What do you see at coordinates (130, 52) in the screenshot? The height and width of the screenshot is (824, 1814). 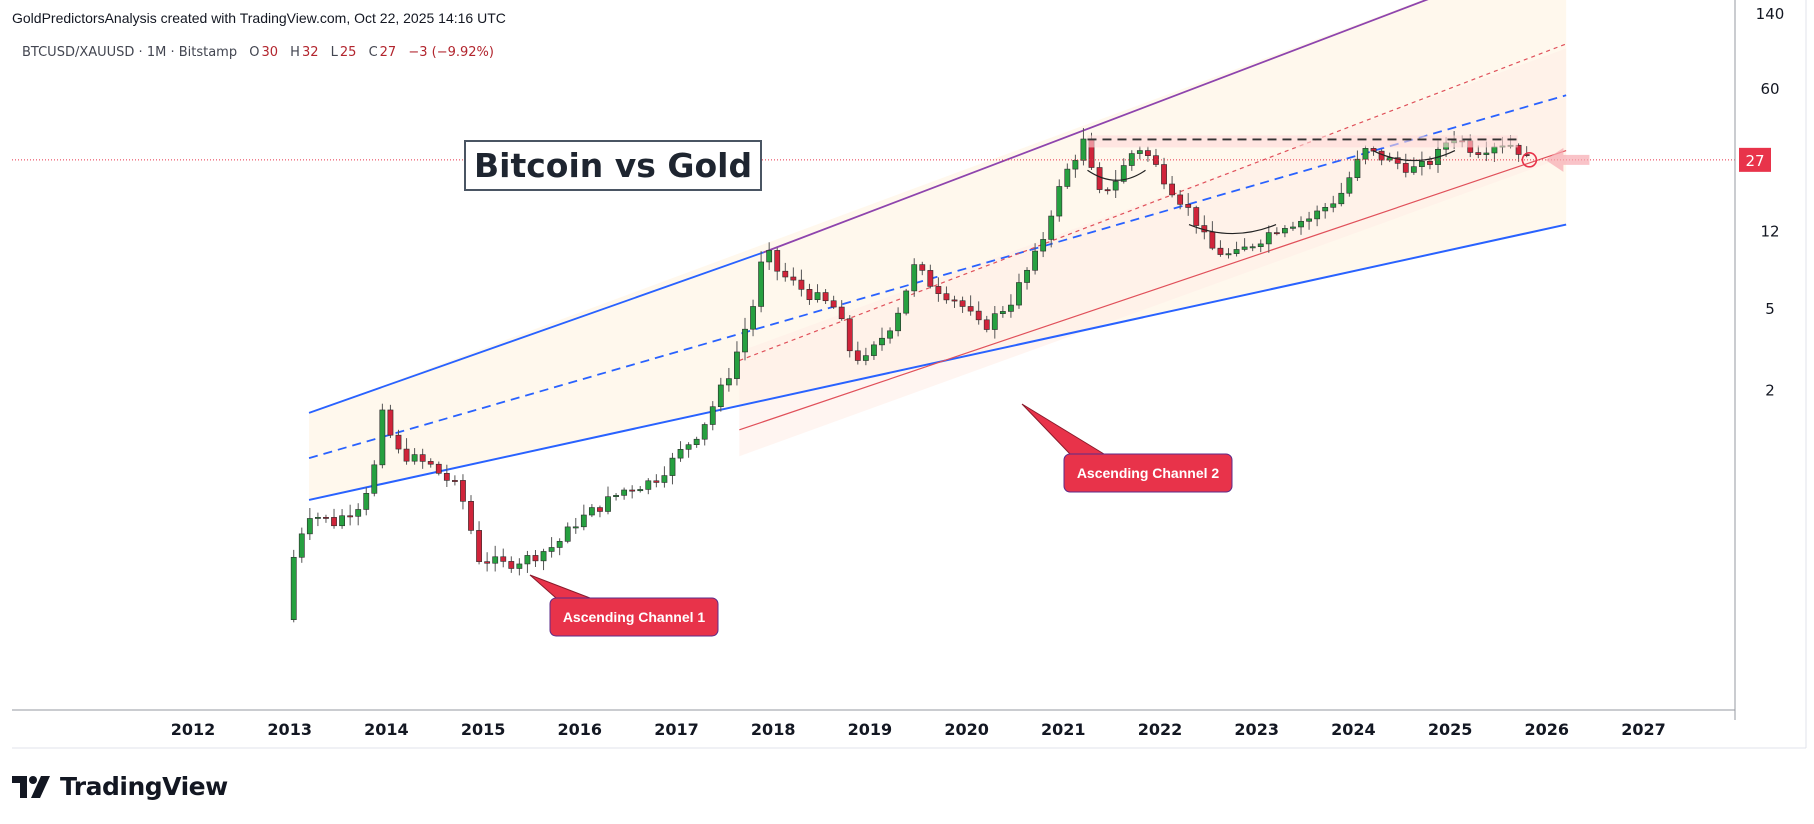 I see `symbol-label: BTCUSD/XAUUSD · 1M · Bitstamp` at bounding box center [130, 52].